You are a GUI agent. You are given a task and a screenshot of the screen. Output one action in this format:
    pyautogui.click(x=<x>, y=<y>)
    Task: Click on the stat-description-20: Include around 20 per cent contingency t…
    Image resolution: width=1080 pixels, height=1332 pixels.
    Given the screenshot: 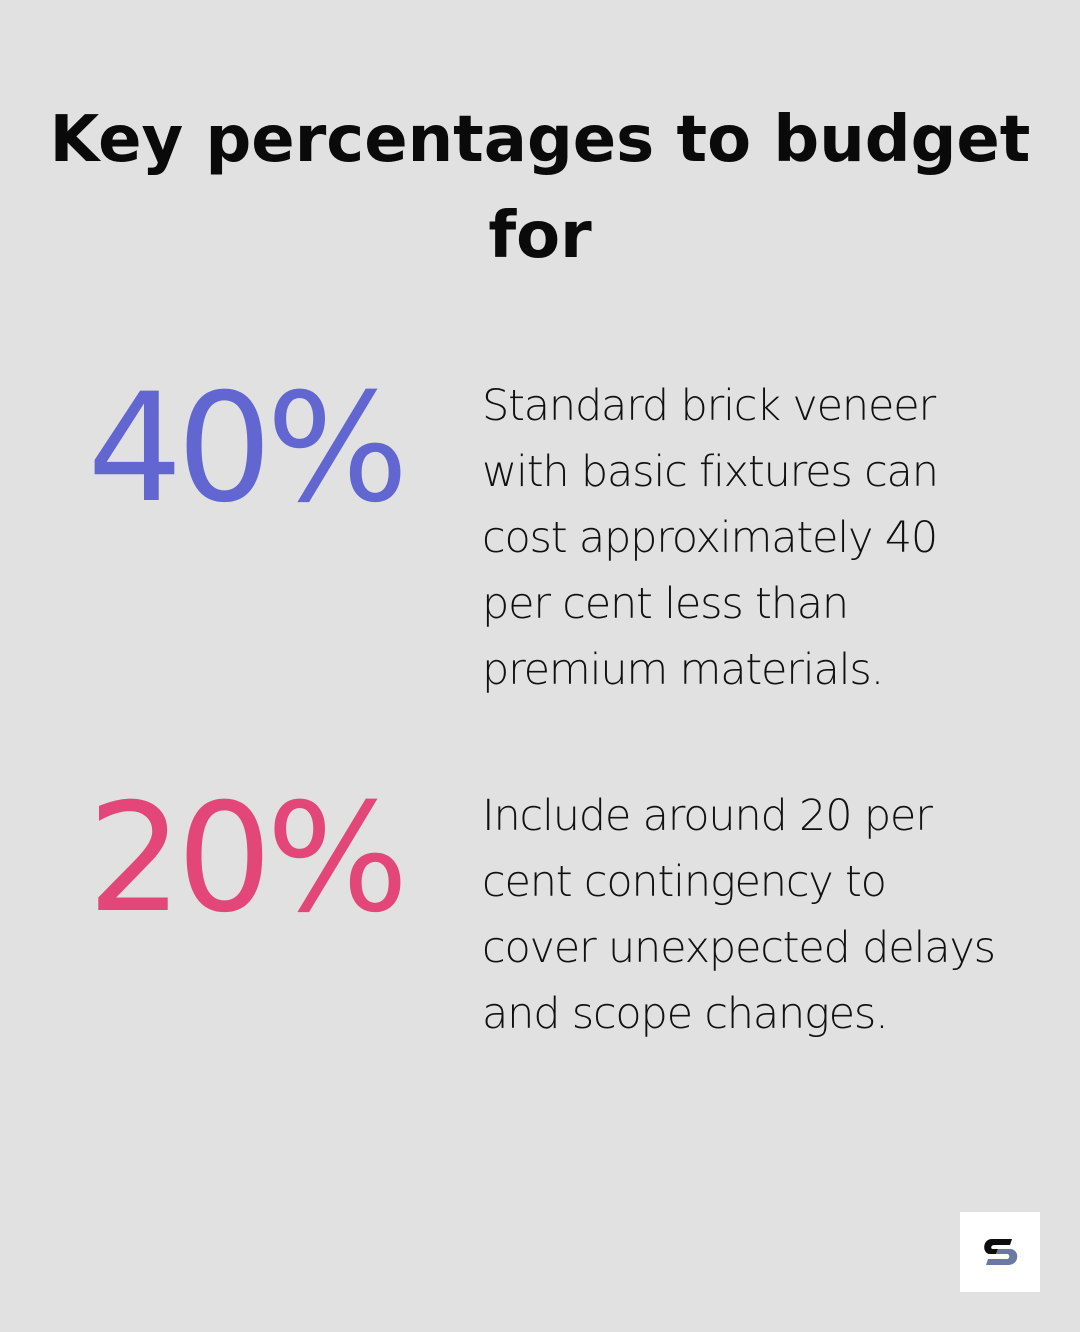 What is the action you would take?
    pyautogui.click(x=739, y=915)
    